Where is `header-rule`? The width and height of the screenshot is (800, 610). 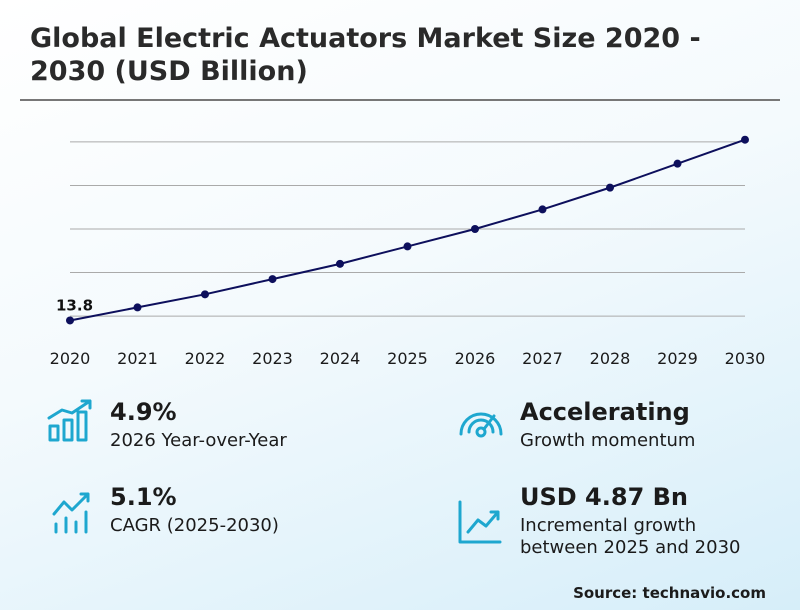
header-rule is located at coordinates (400, 100).